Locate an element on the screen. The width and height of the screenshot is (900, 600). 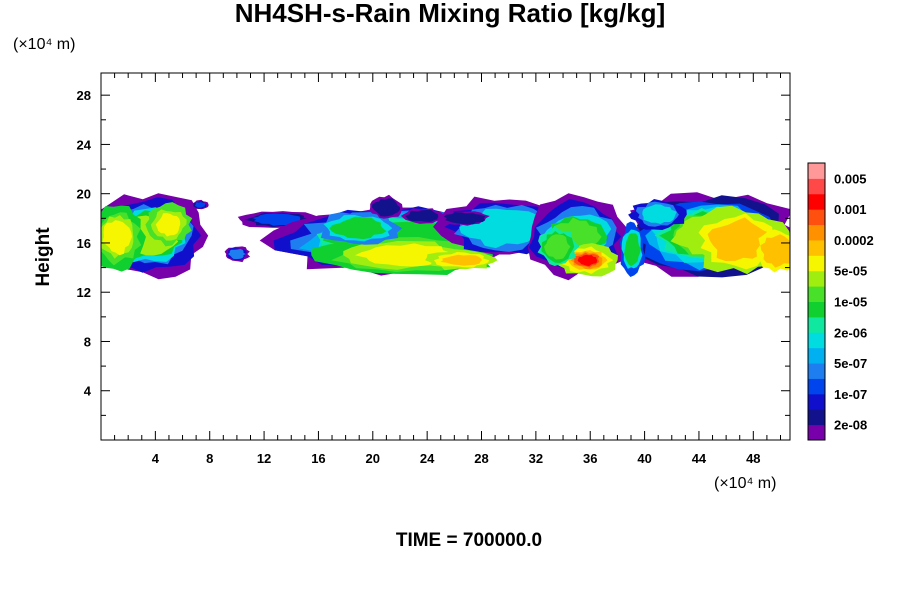
colorbar-frame is located at coordinates (816, 301).